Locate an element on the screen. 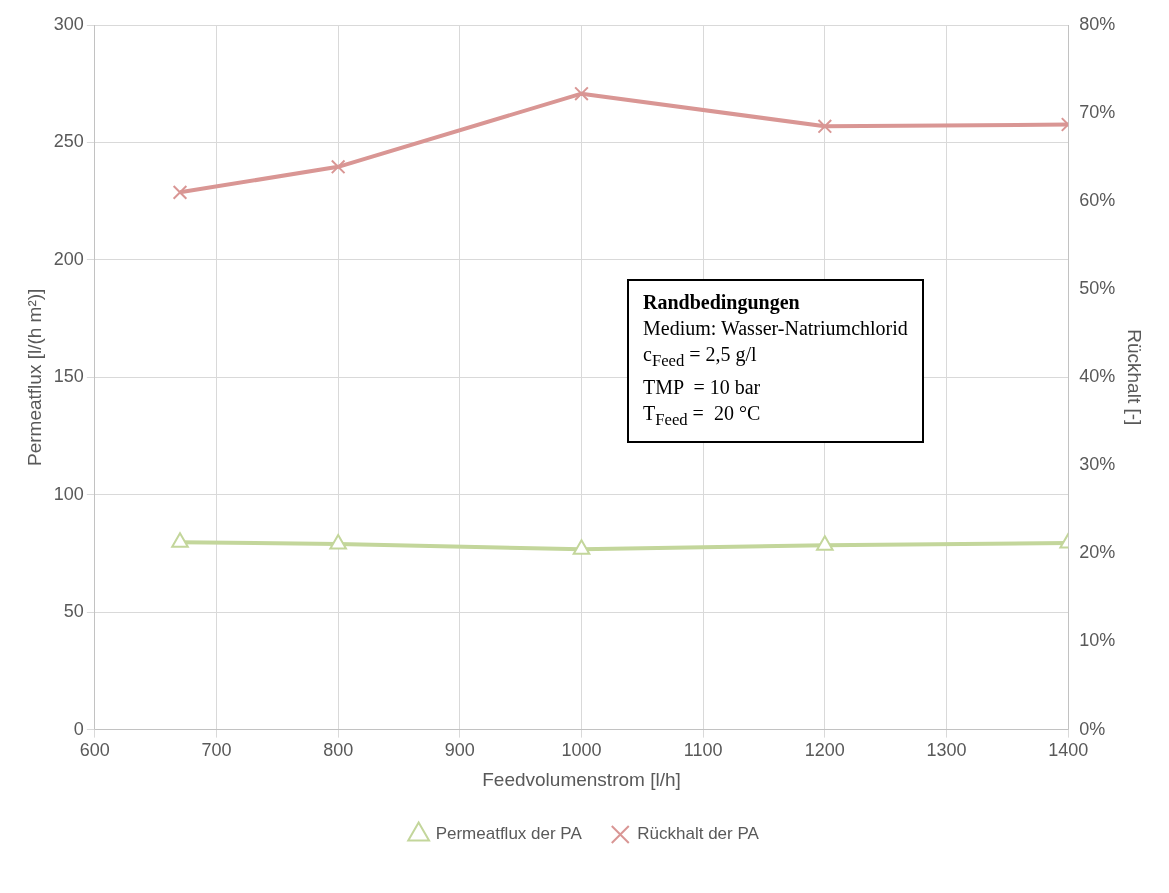 The width and height of the screenshot is (1169, 893). y-tick-label: 150 is located at coordinates (68, 376).